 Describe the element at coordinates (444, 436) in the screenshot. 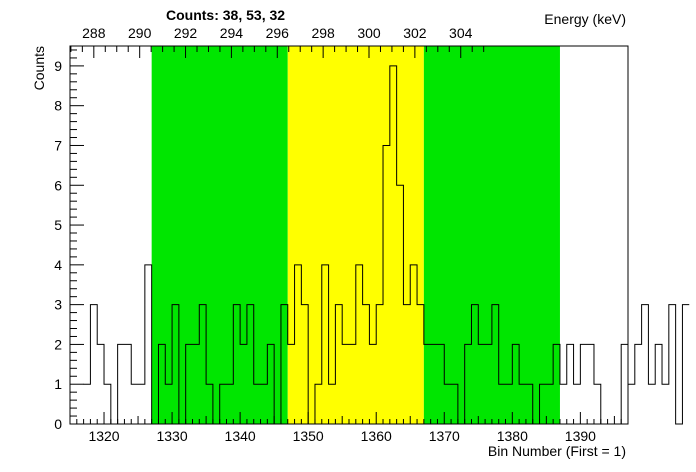

I see `x-tick-label: 1370` at that location.